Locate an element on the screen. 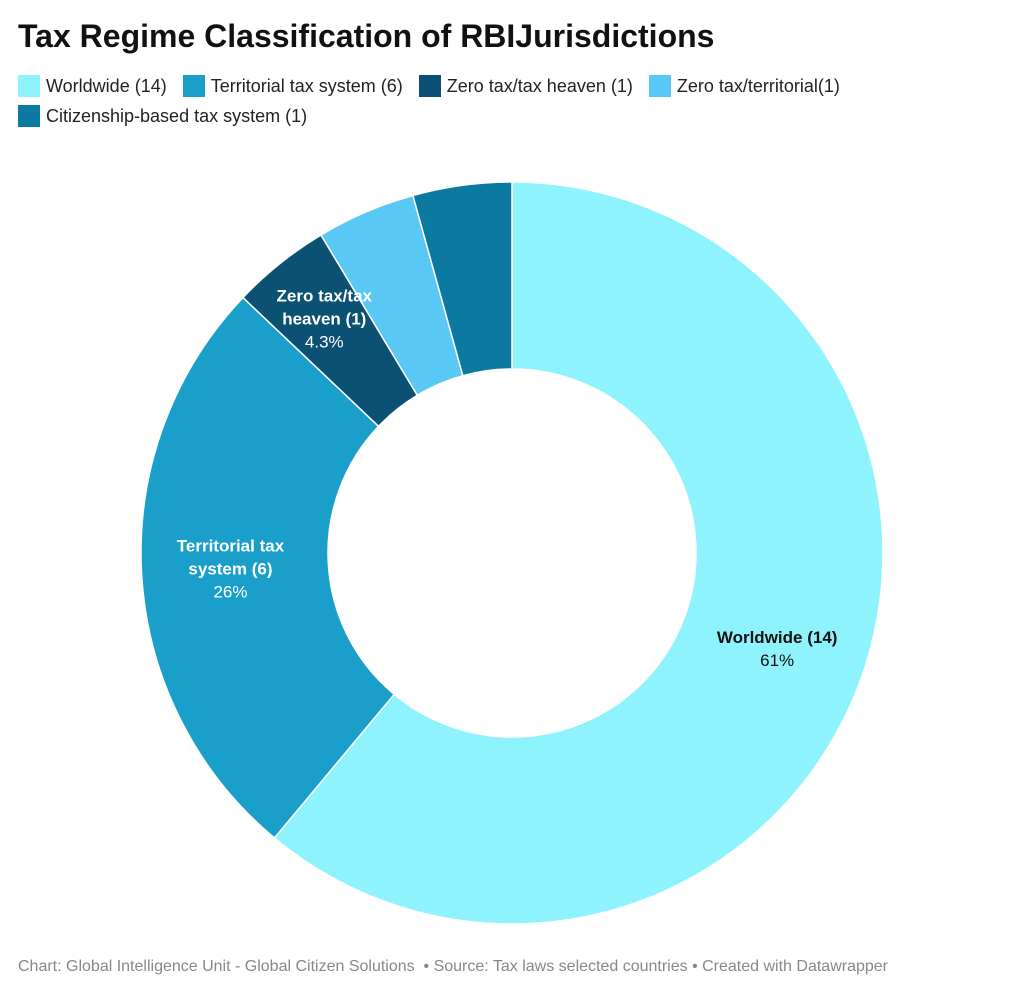  slice-name: Zero tax/tax heaven (1) is located at coordinates (324, 307).